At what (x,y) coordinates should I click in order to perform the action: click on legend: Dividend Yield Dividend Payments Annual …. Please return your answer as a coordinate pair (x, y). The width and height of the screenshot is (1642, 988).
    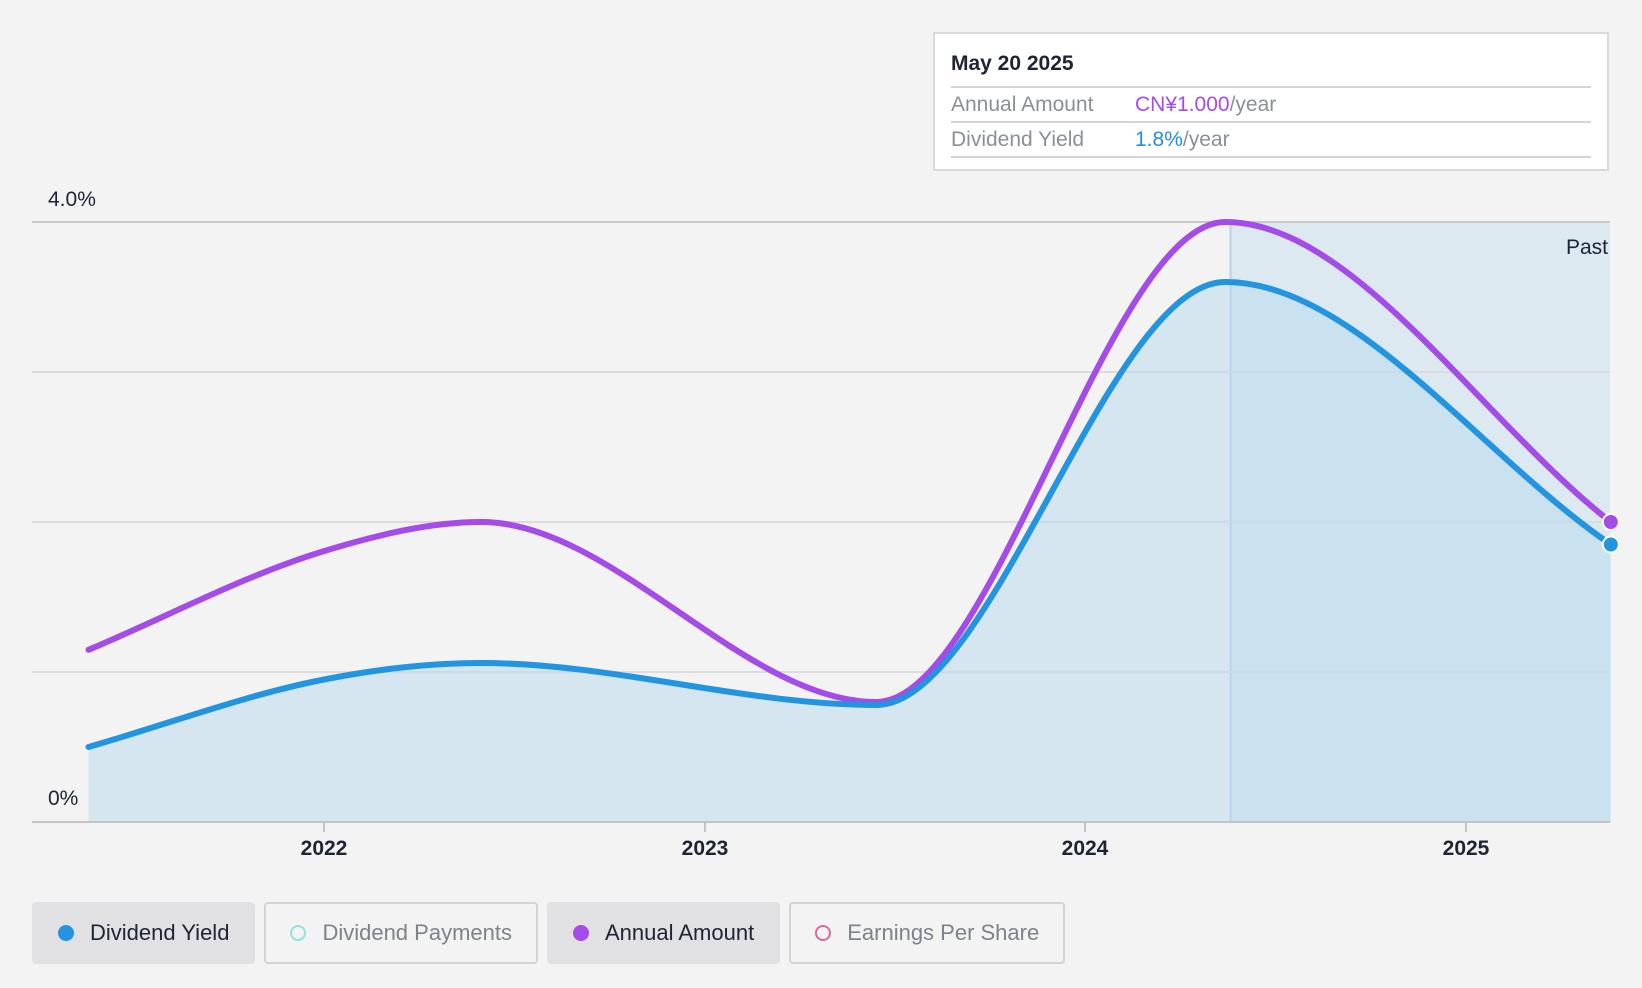
    Looking at the image, I should click on (549, 933).